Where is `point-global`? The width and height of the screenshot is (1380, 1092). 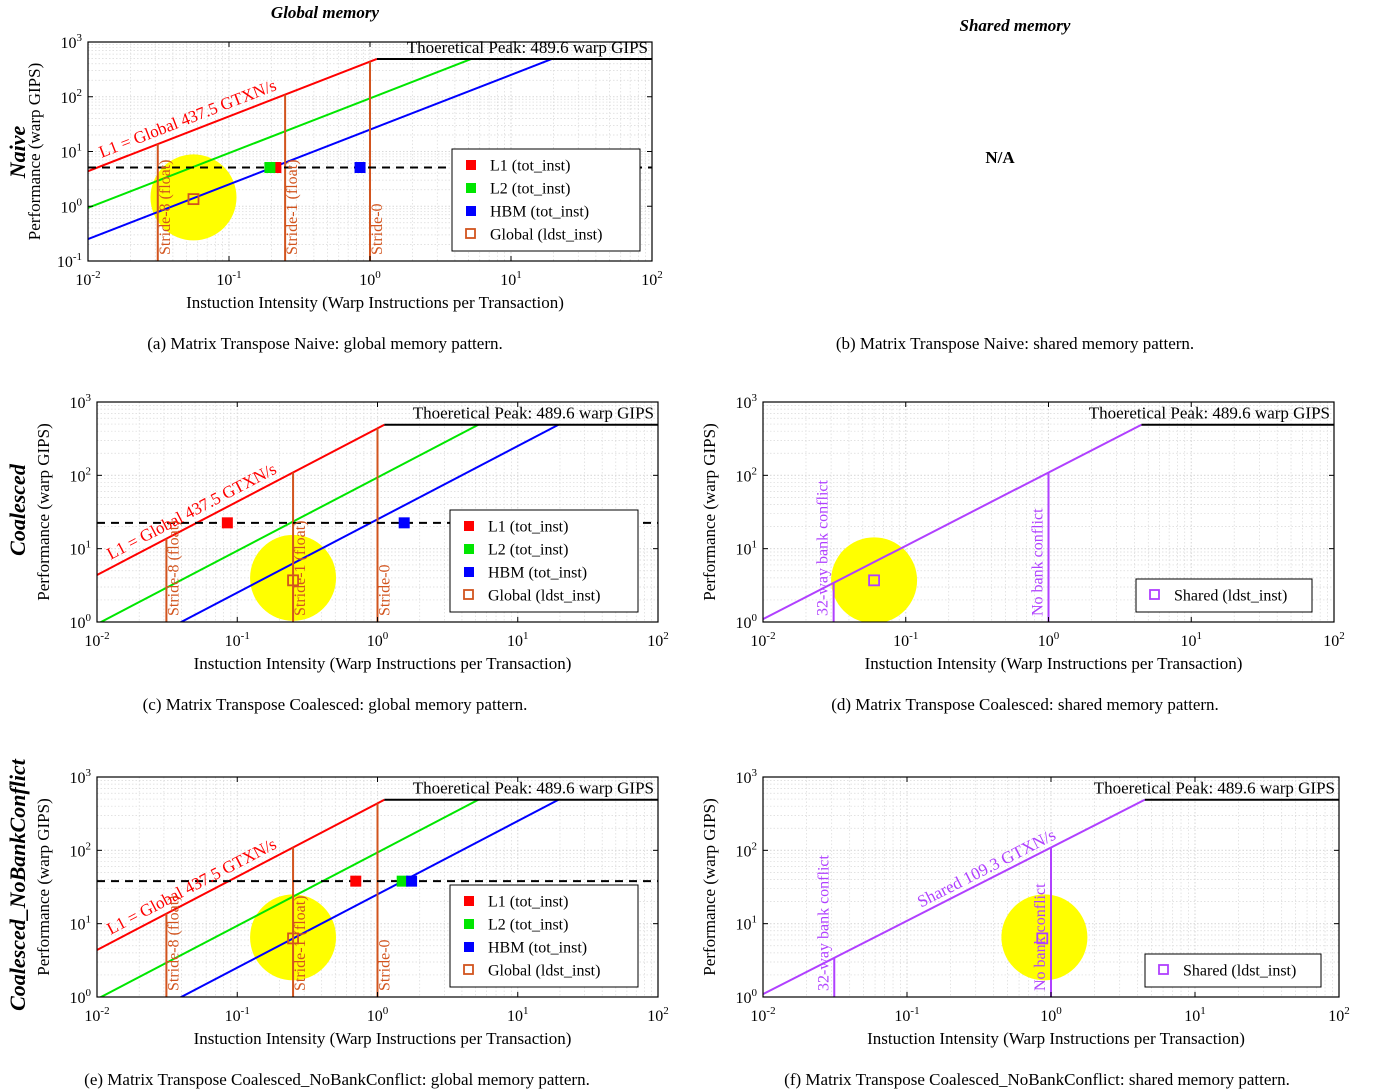 point-global is located at coordinates (293, 580).